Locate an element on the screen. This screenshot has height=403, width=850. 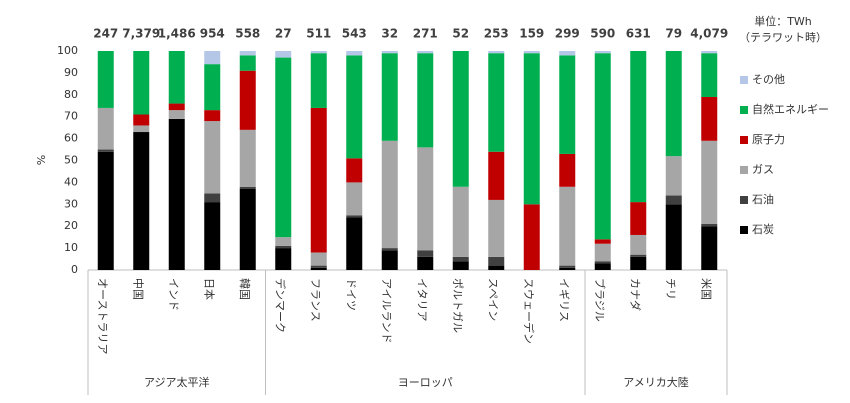
total-label: 253 is located at coordinates (496, 34).